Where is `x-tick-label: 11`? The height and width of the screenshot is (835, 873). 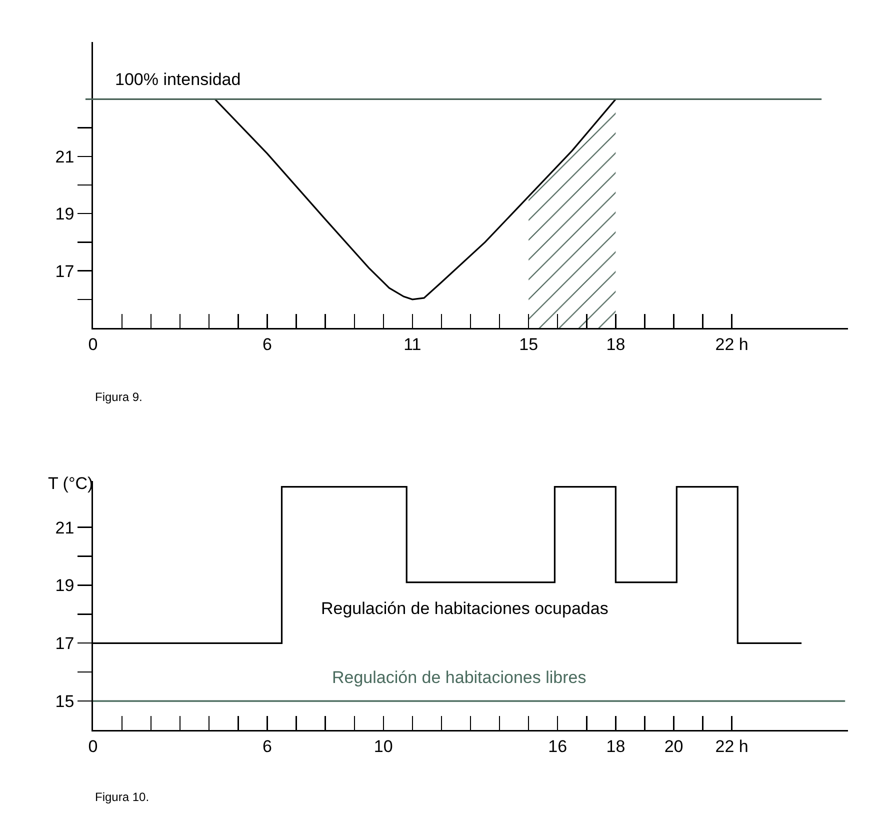
x-tick-label: 11 is located at coordinates (413, 344).